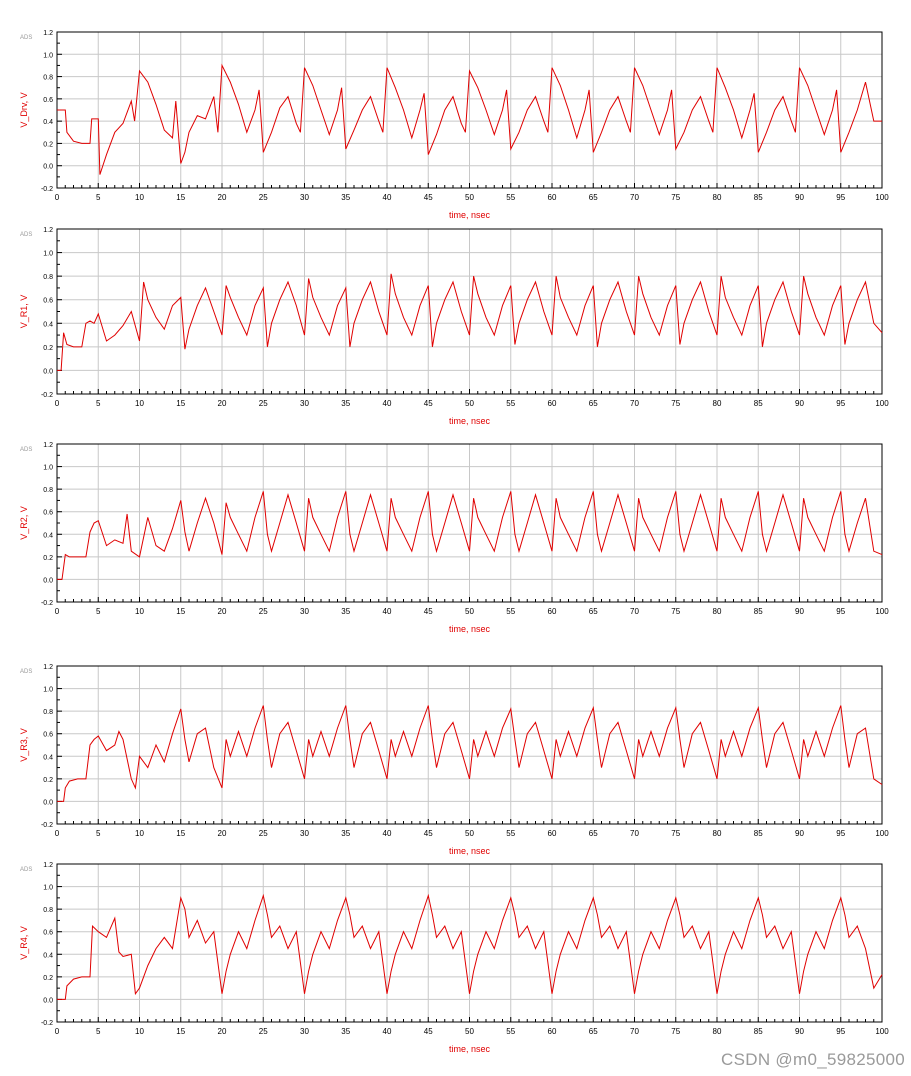  I want to click on y-axis-label: V_R2, V, so click(24, 523).